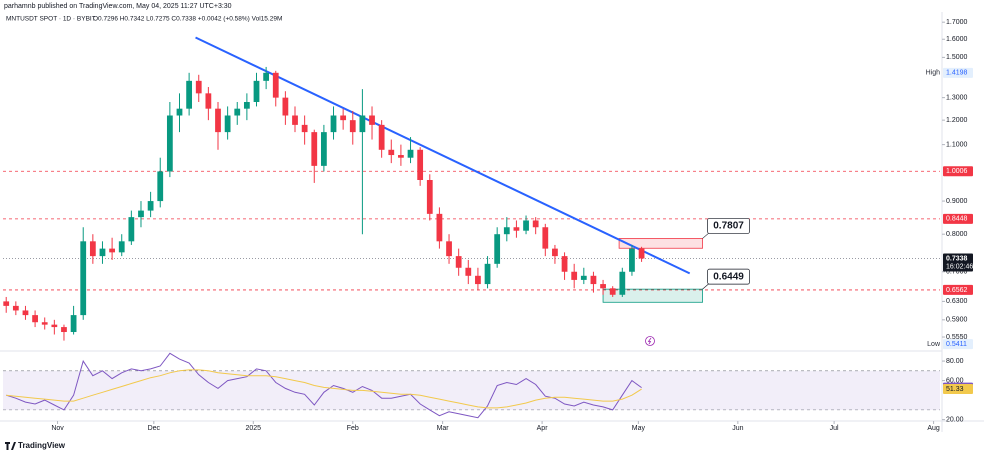  I want to click on x-tick-label: 2025, so click(254, 428).